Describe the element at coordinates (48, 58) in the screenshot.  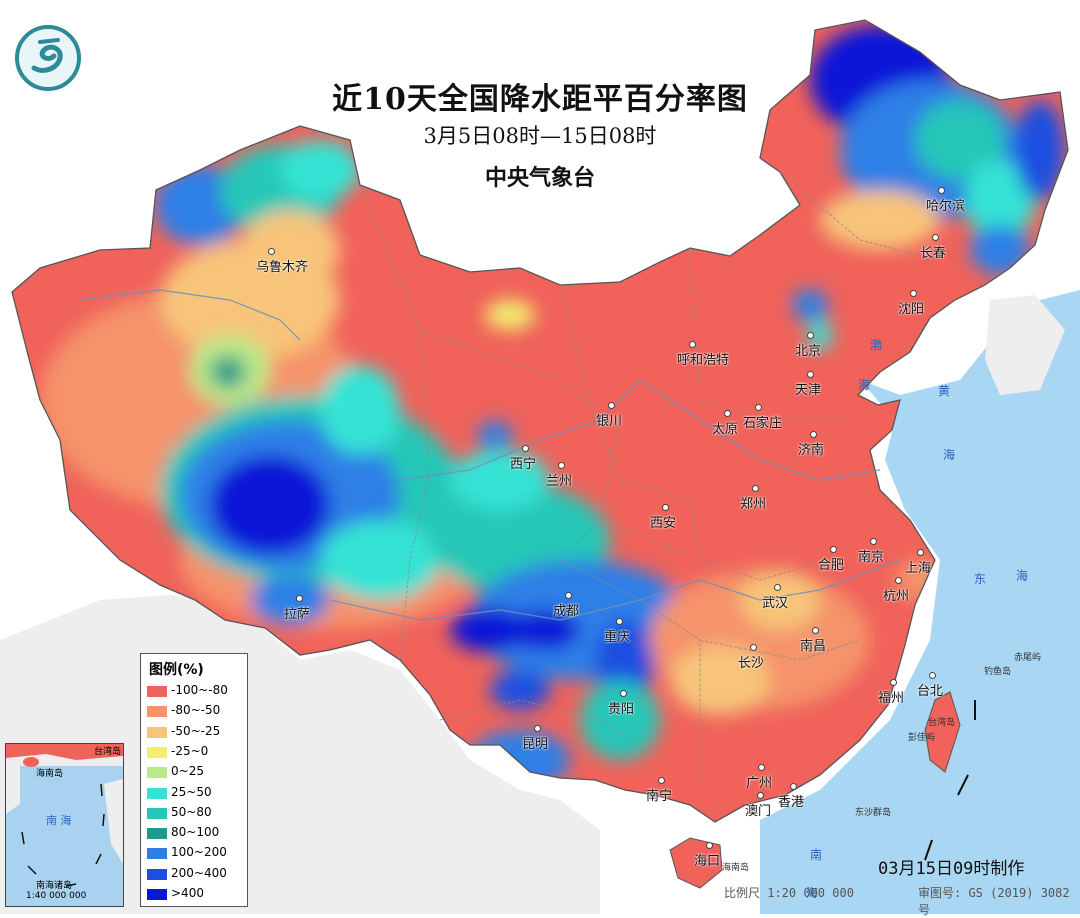
I see `logo-emblem-icon` at that location.